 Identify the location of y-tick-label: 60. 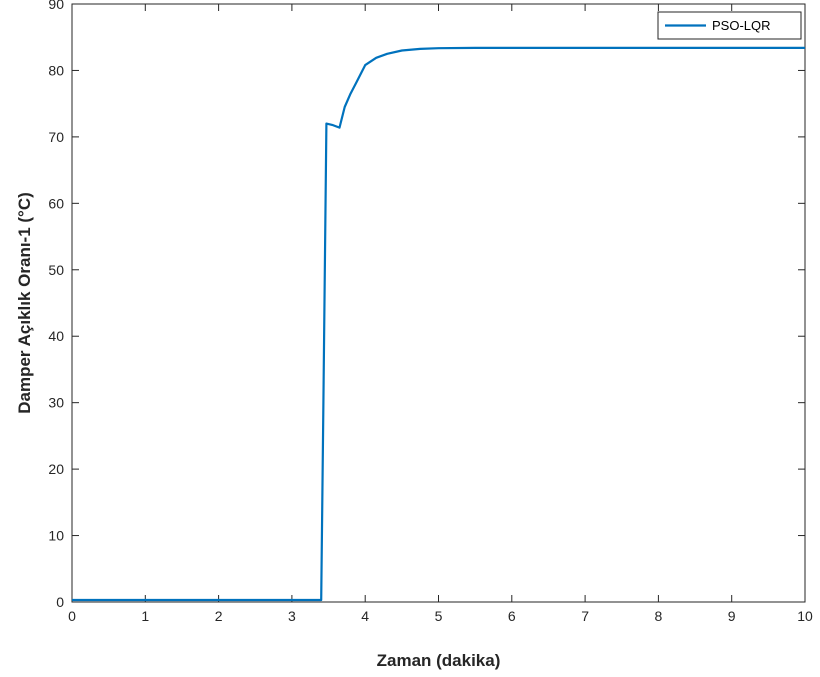
(56, 203).